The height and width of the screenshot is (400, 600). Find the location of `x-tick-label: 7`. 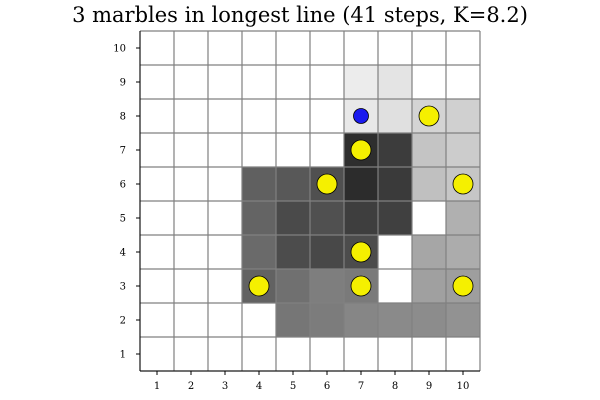

x-tick-label: 7 is located at coordinates (361, 386).